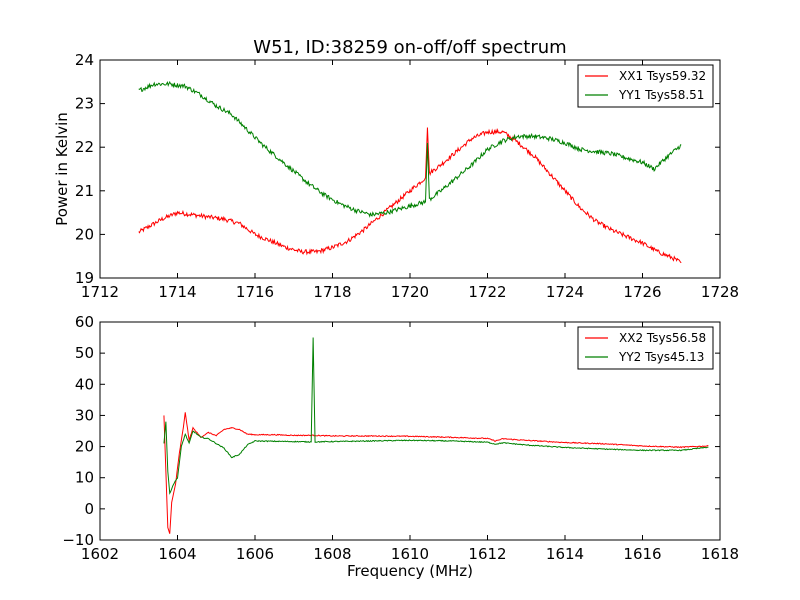  I want to click on bottom-y-tick-label: −10, so click(78, 540).